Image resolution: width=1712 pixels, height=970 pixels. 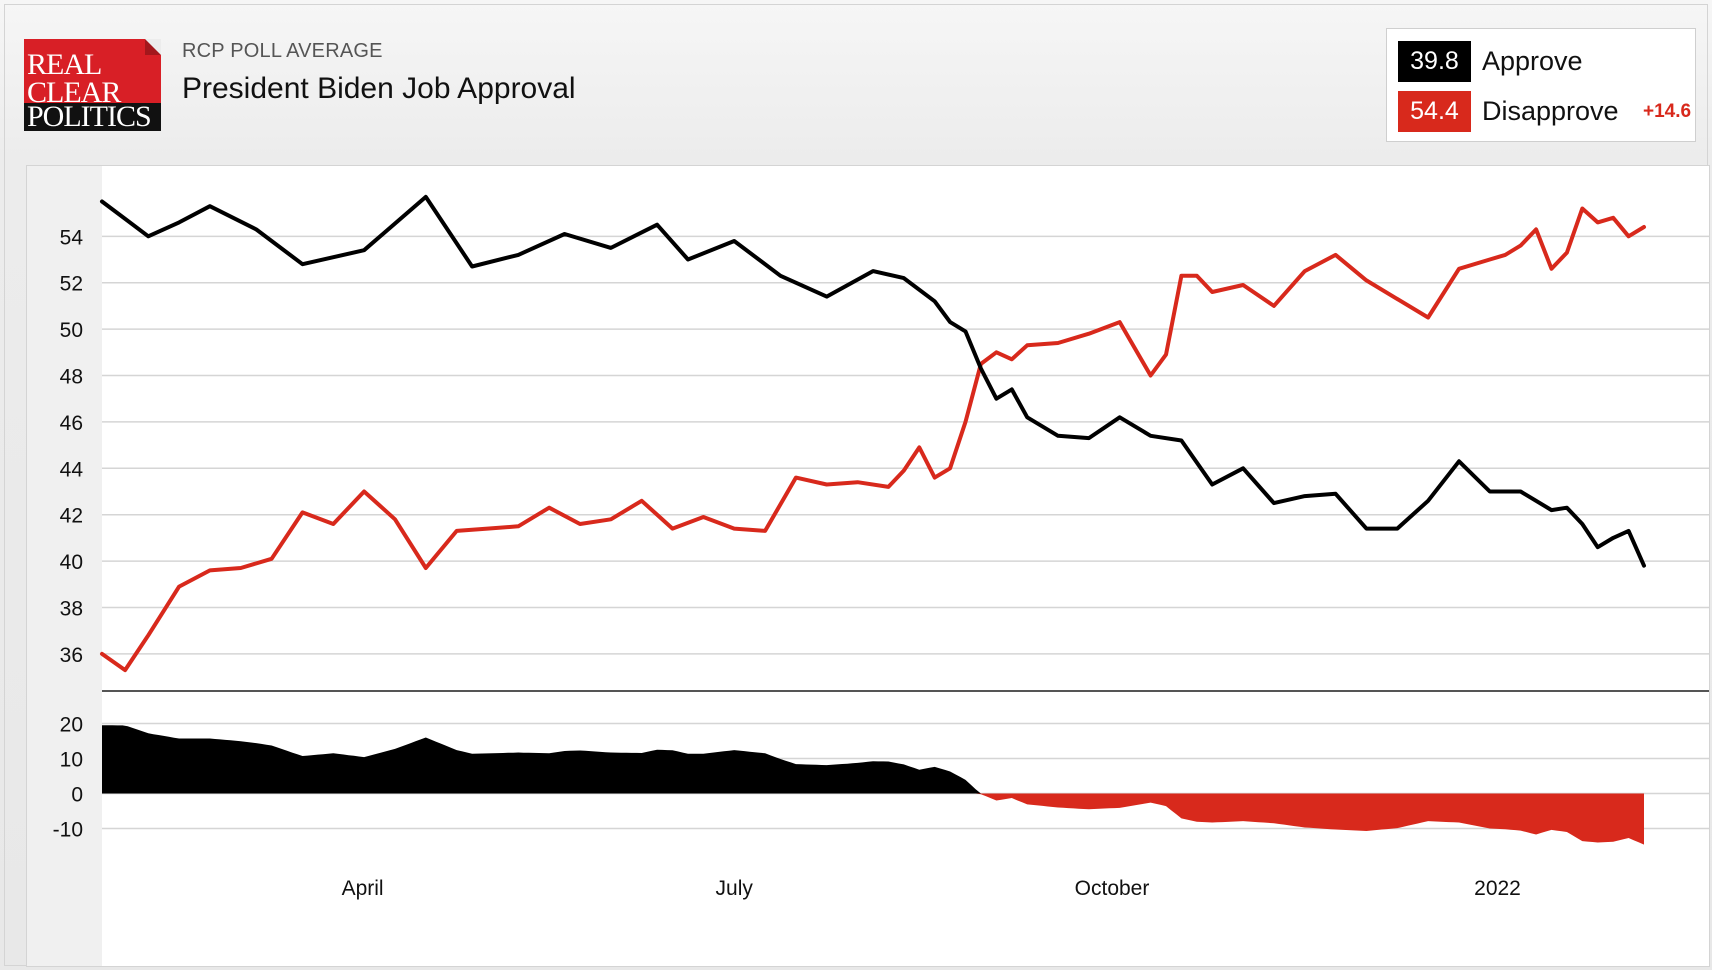 I want to click on x-tick-label-2022: 2022, so click(x=1497, y=888).